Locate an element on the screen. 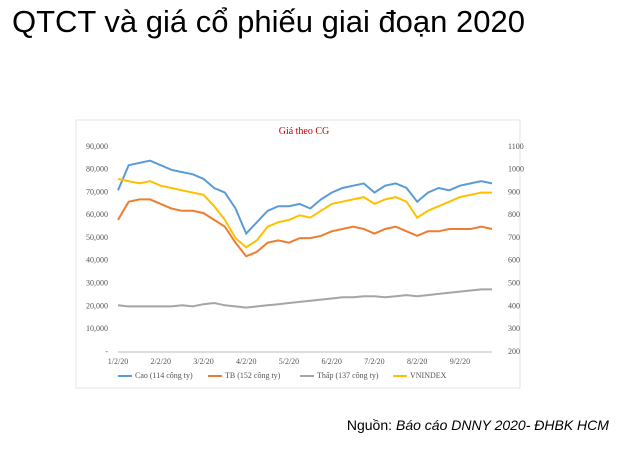 The image size is (640, 453). legend-label: Cao (114 công ty) is located at coordinates (164, 375).